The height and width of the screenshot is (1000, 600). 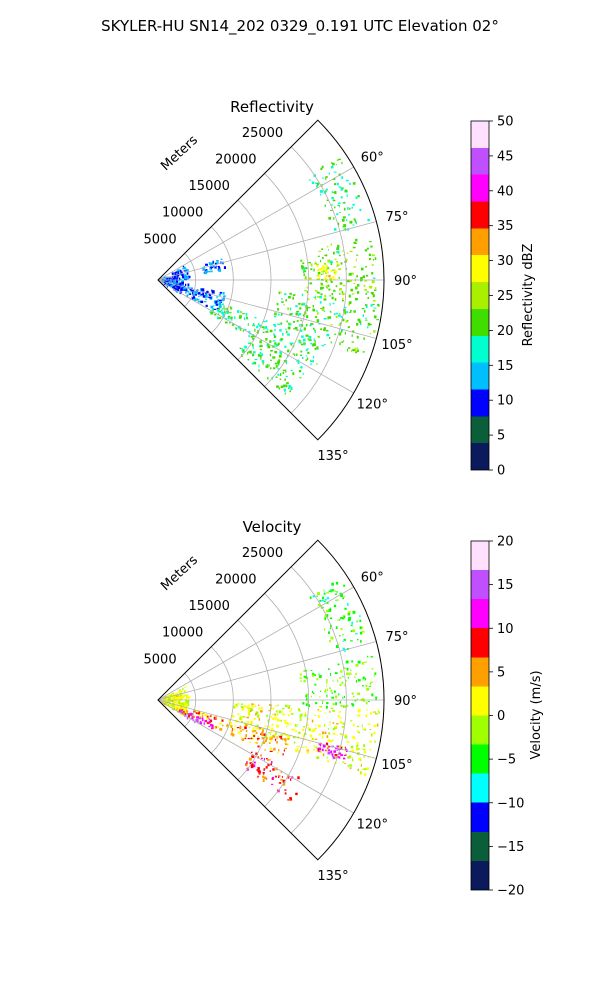 I want to click on angle-tick-label: 75°, so click(x=396, y=217).